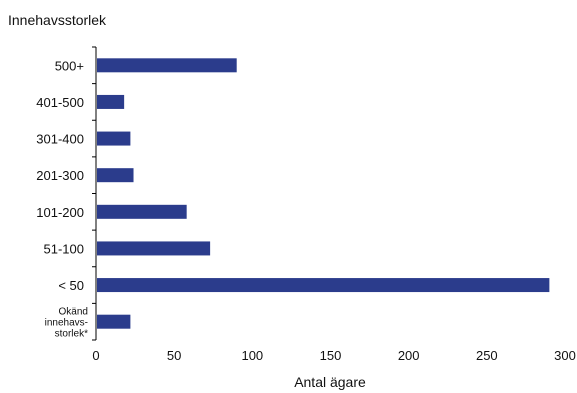 The image size is (577, 393). I want to click on x-tick-label: 0, so click(95, 355).